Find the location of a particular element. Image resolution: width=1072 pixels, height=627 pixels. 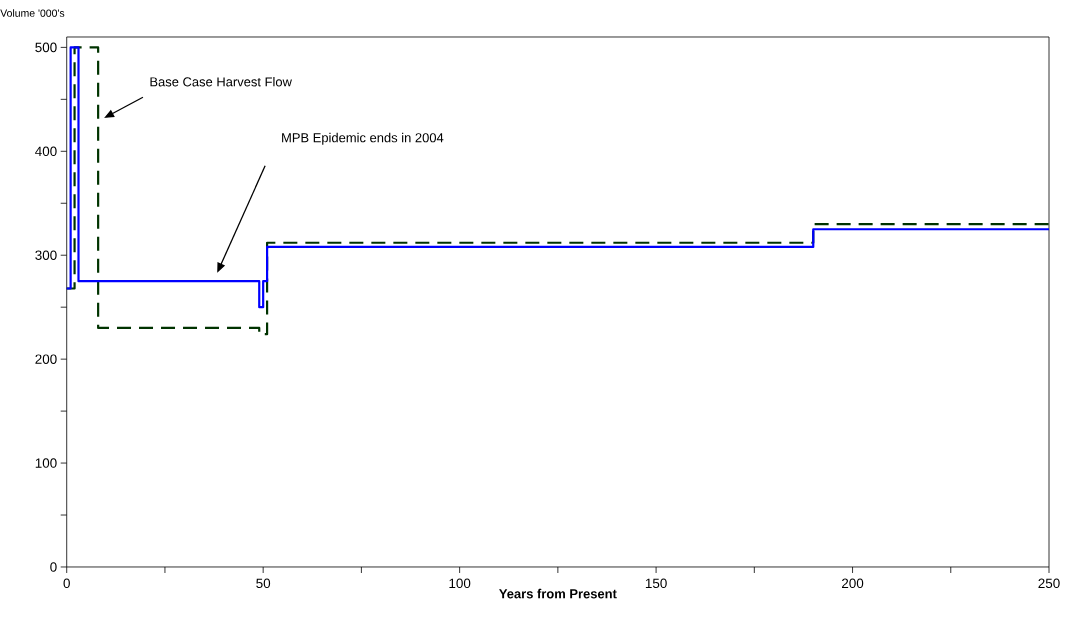

x-tick-label: 50 is located at coordinates (263, 583).